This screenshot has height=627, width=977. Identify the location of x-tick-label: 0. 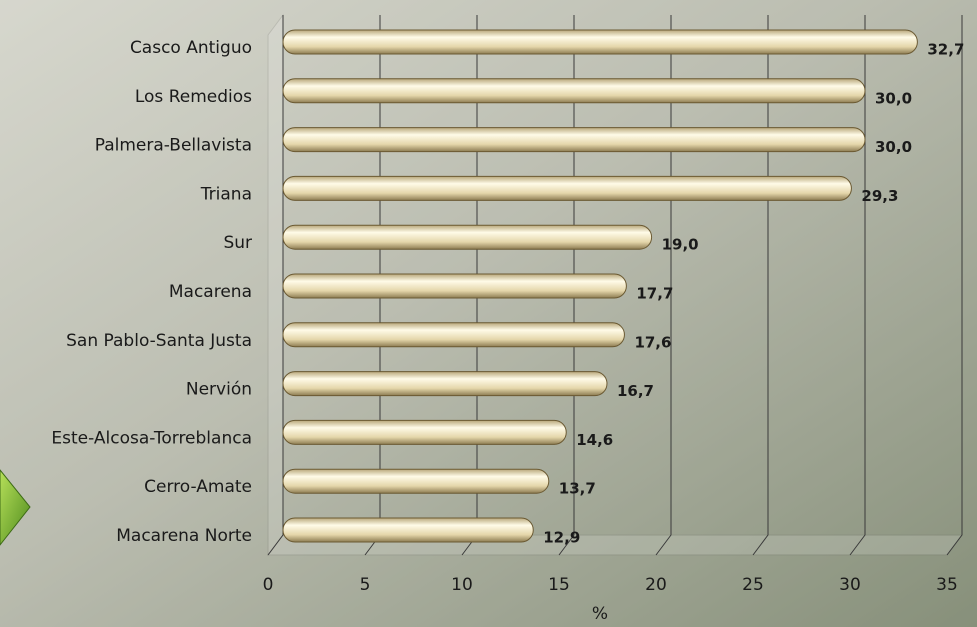
(268, 585).